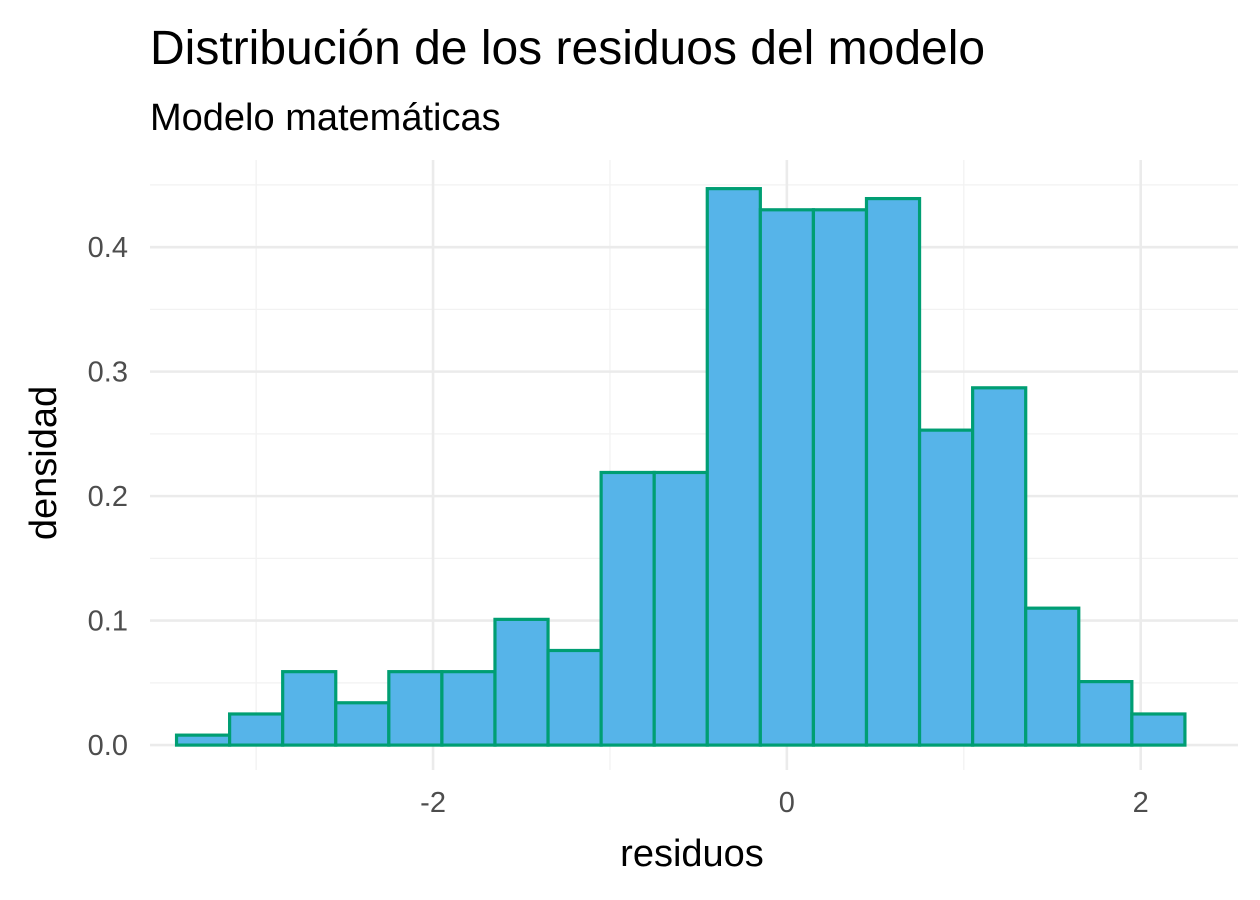 This screenshot has height=900, width=1260. Describe the element at coordinates (433, 803) in the screenshot. I see `x-tick-label: -2` at that location.